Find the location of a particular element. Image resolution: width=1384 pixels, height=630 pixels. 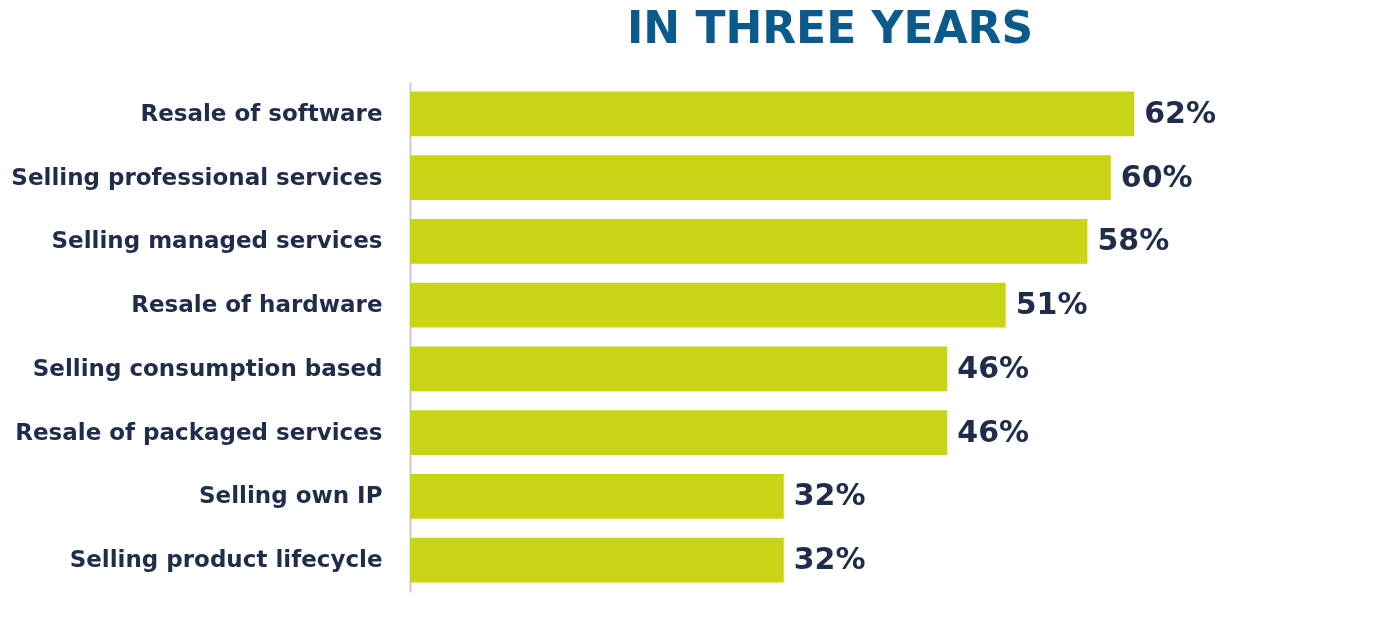

data-label: 62% is located at coordinates (1180, 112).